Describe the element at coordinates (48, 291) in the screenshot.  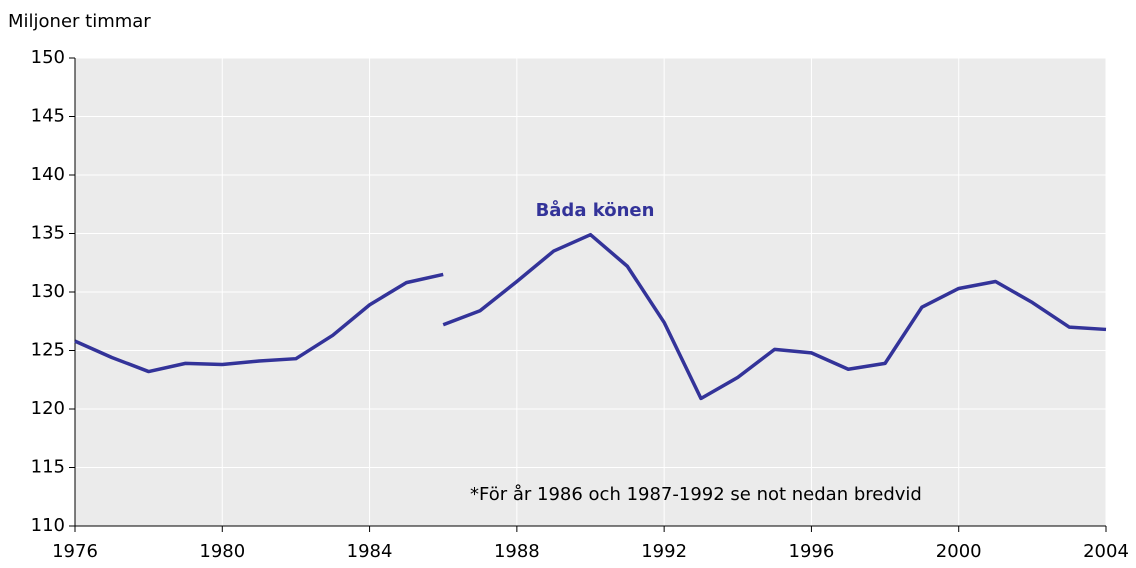
I see `y-tick-label: 130` at that location.